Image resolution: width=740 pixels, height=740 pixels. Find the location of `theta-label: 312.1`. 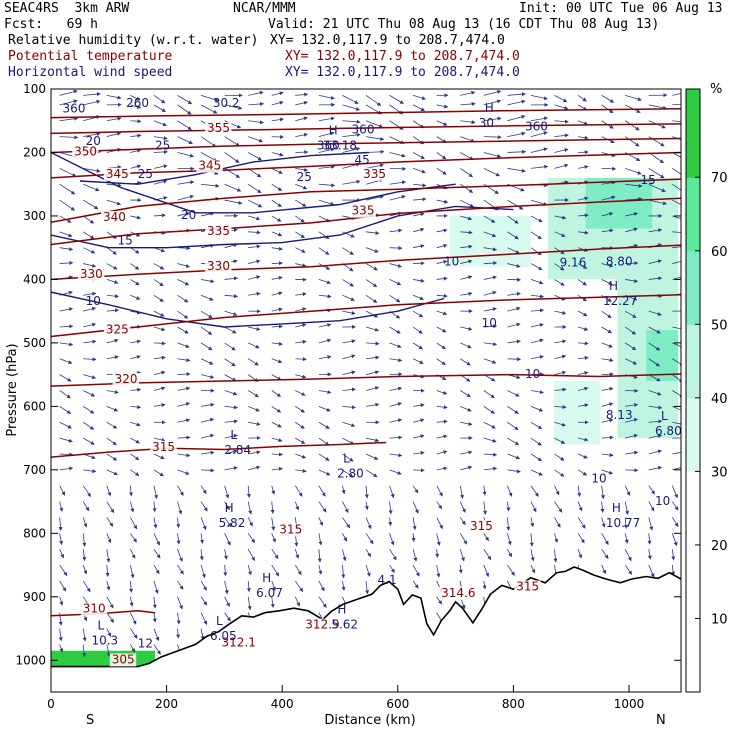

theta-label: 312.1 is located at coordinates (239, 642).